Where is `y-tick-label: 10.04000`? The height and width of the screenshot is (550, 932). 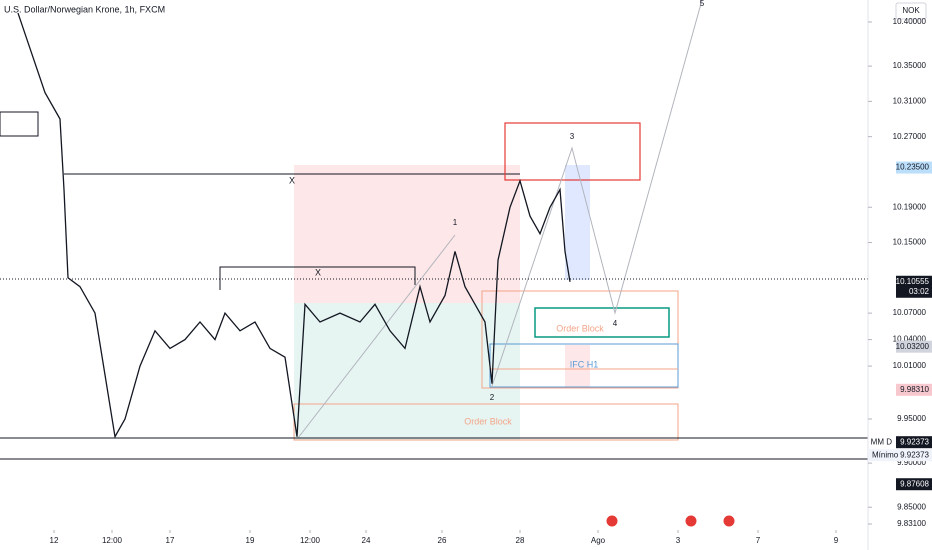
y-tick-label: 10.04000 is located at coordinates (910, 339).